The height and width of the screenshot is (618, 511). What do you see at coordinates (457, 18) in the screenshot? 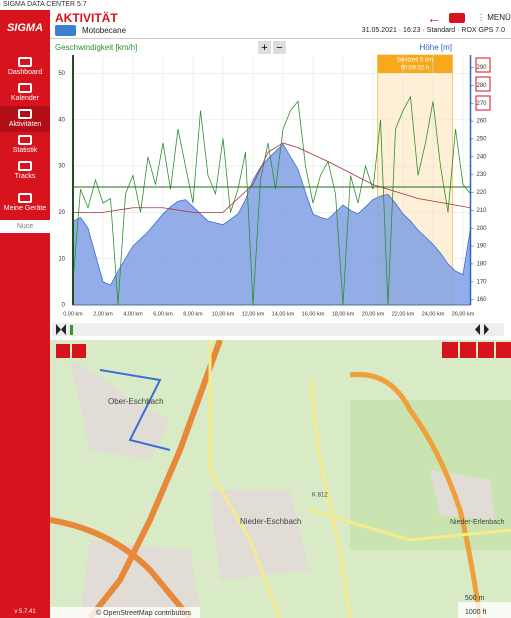
I see `camera-button` at bounding box center [457, 18].